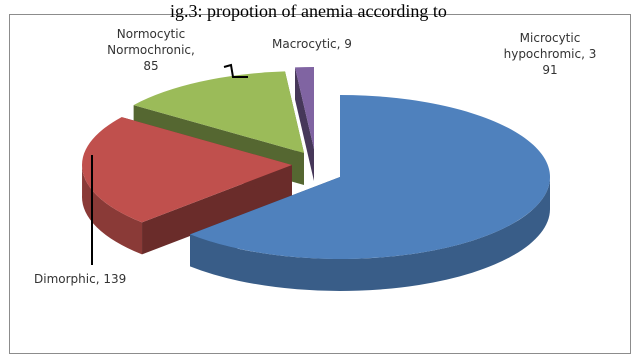 This screenshot has height=354, width=644. I want to click on pie-slice-macrocytic, so click(304, 124).